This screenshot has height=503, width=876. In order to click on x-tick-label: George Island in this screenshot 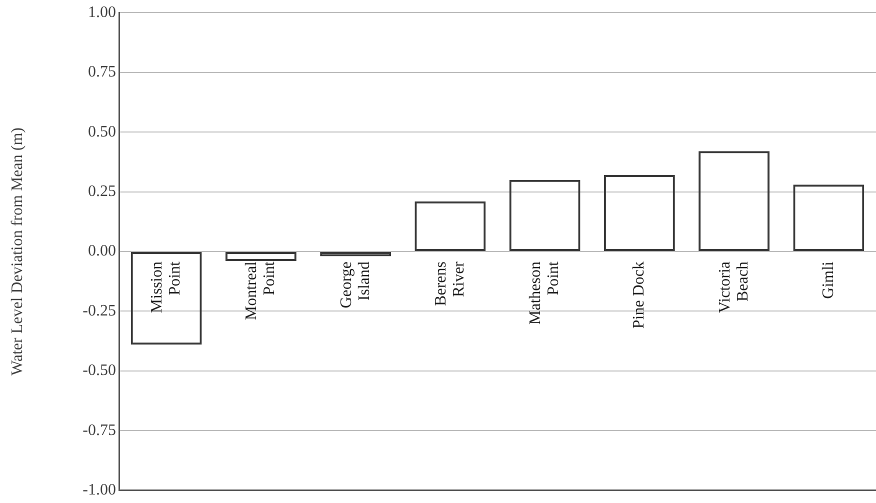, I will do `click(355, 285)`.